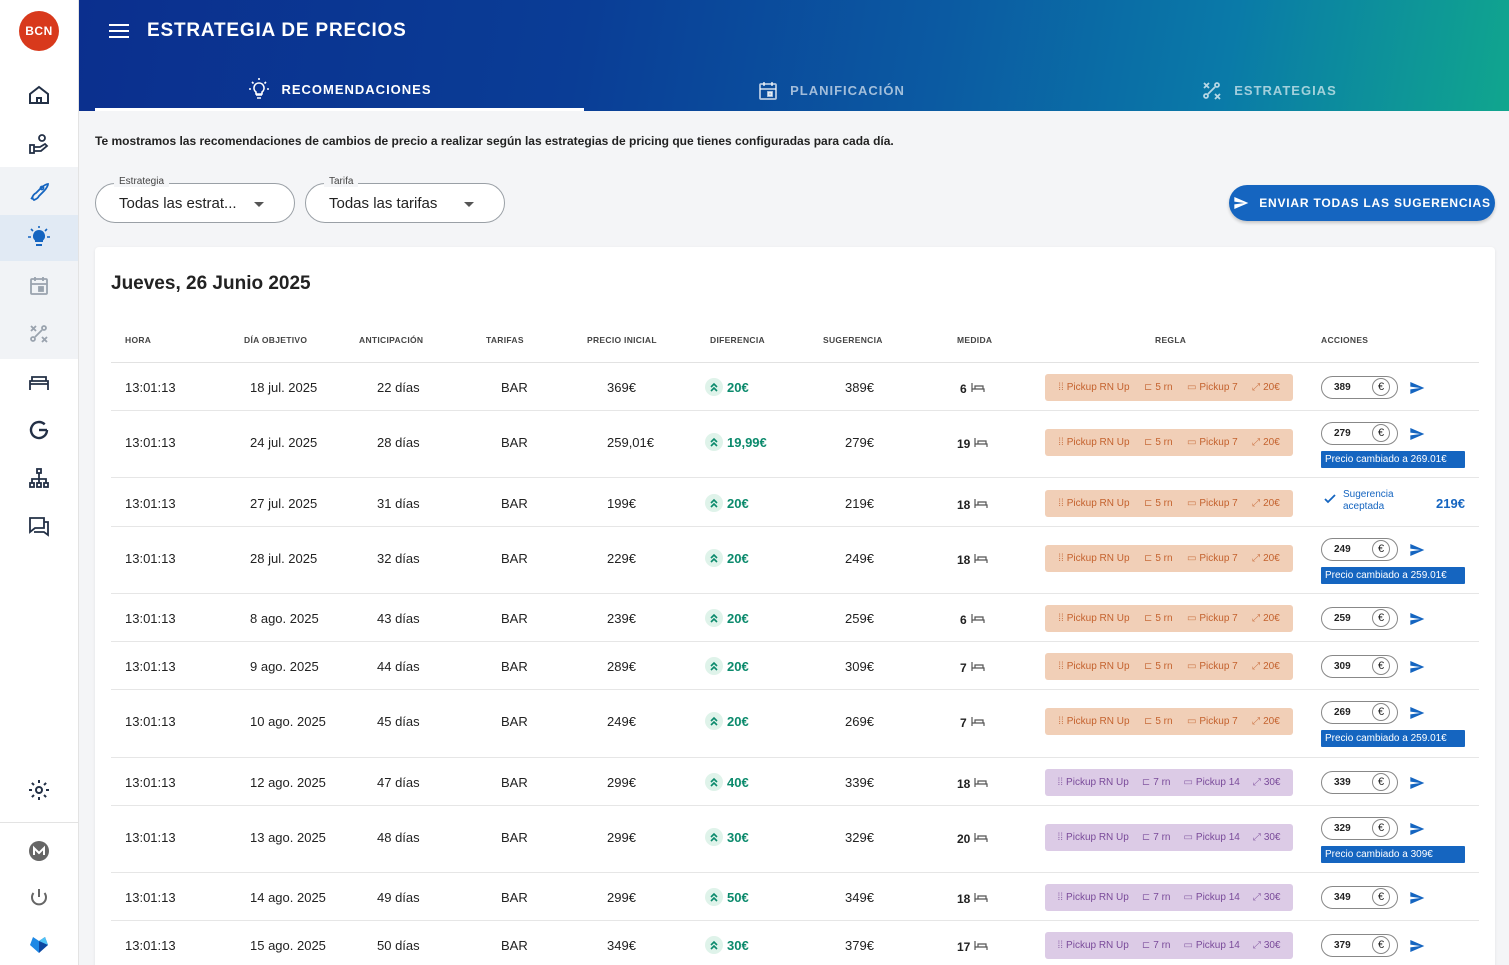  I want to click on anticipation-cell: 31 días, so click(398, 503).